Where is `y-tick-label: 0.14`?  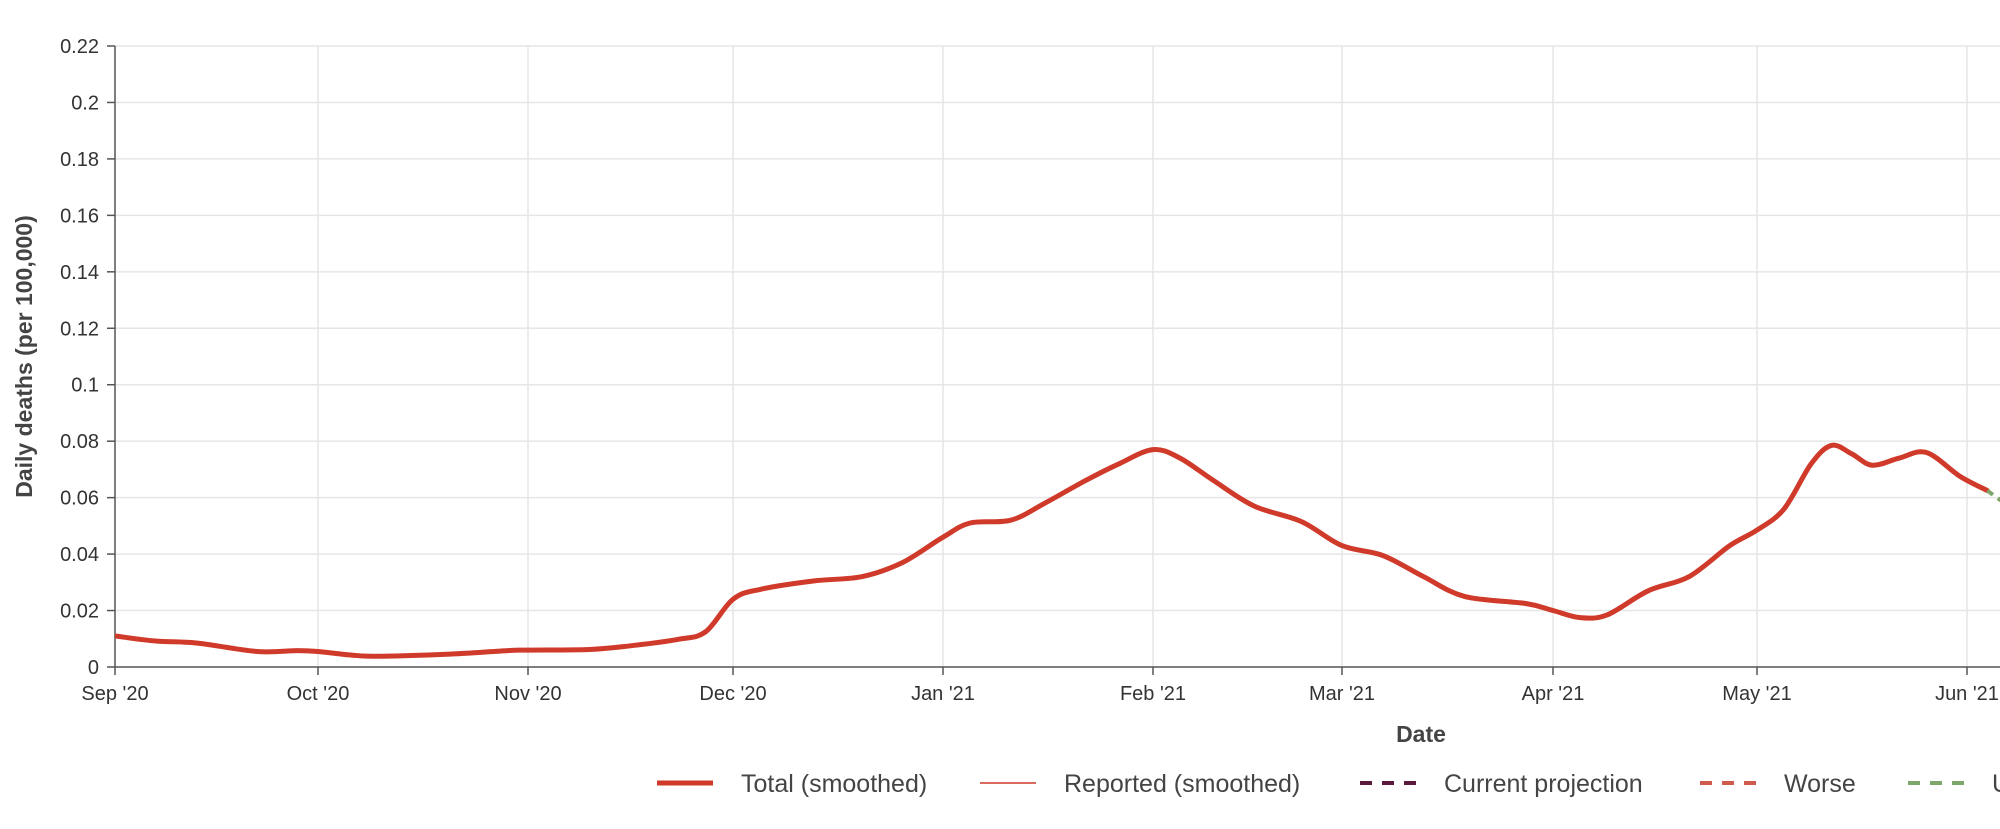
y-tick-label: 0.14 is located at coordinates (79, 273).